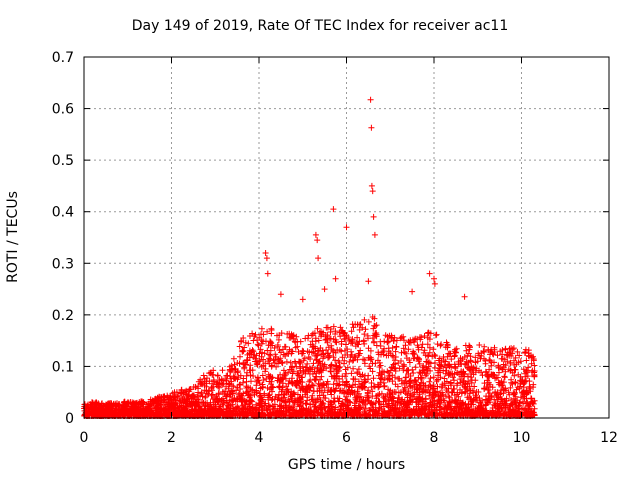 This screenshot has width=640, height=480. Describe the element at coordinates (346, 438) in the screenshot. I see `x-tick-label: 6` at that location.